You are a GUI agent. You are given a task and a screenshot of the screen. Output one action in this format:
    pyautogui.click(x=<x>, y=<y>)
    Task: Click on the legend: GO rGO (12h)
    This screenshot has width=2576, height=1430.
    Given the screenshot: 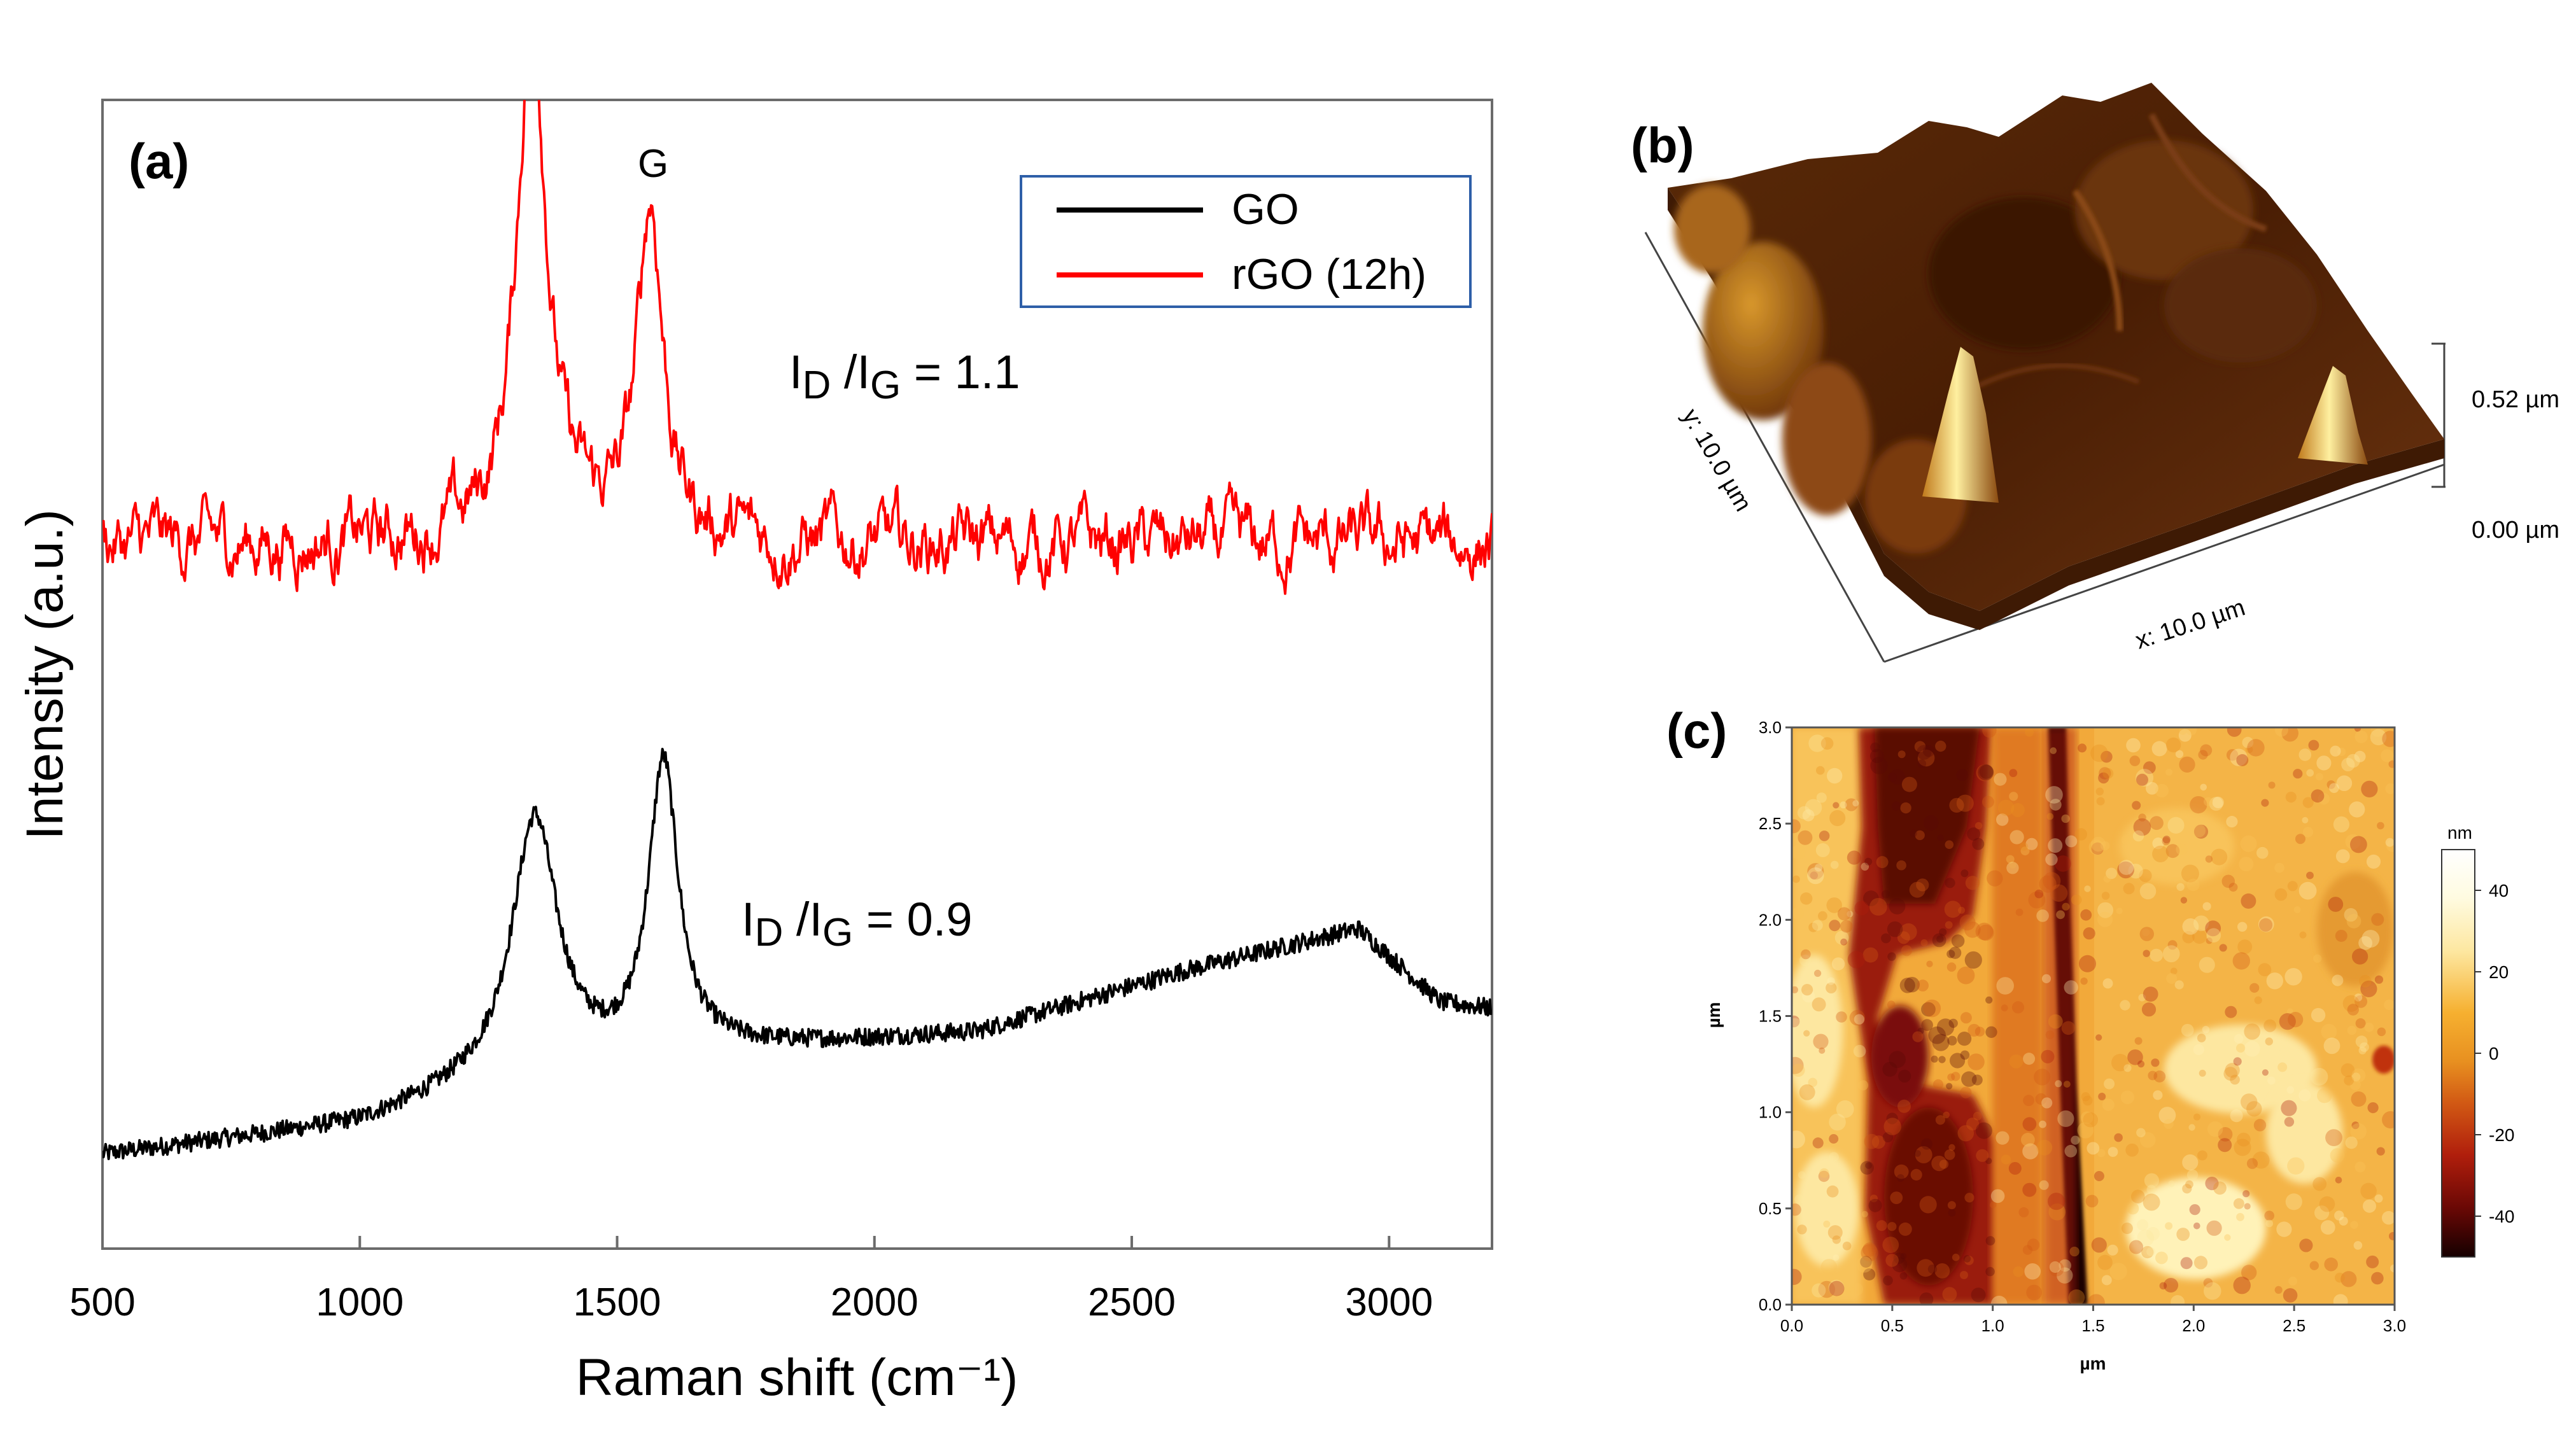 What is the action you would take?
    pyautogui.click(x=1246, y=242)
    